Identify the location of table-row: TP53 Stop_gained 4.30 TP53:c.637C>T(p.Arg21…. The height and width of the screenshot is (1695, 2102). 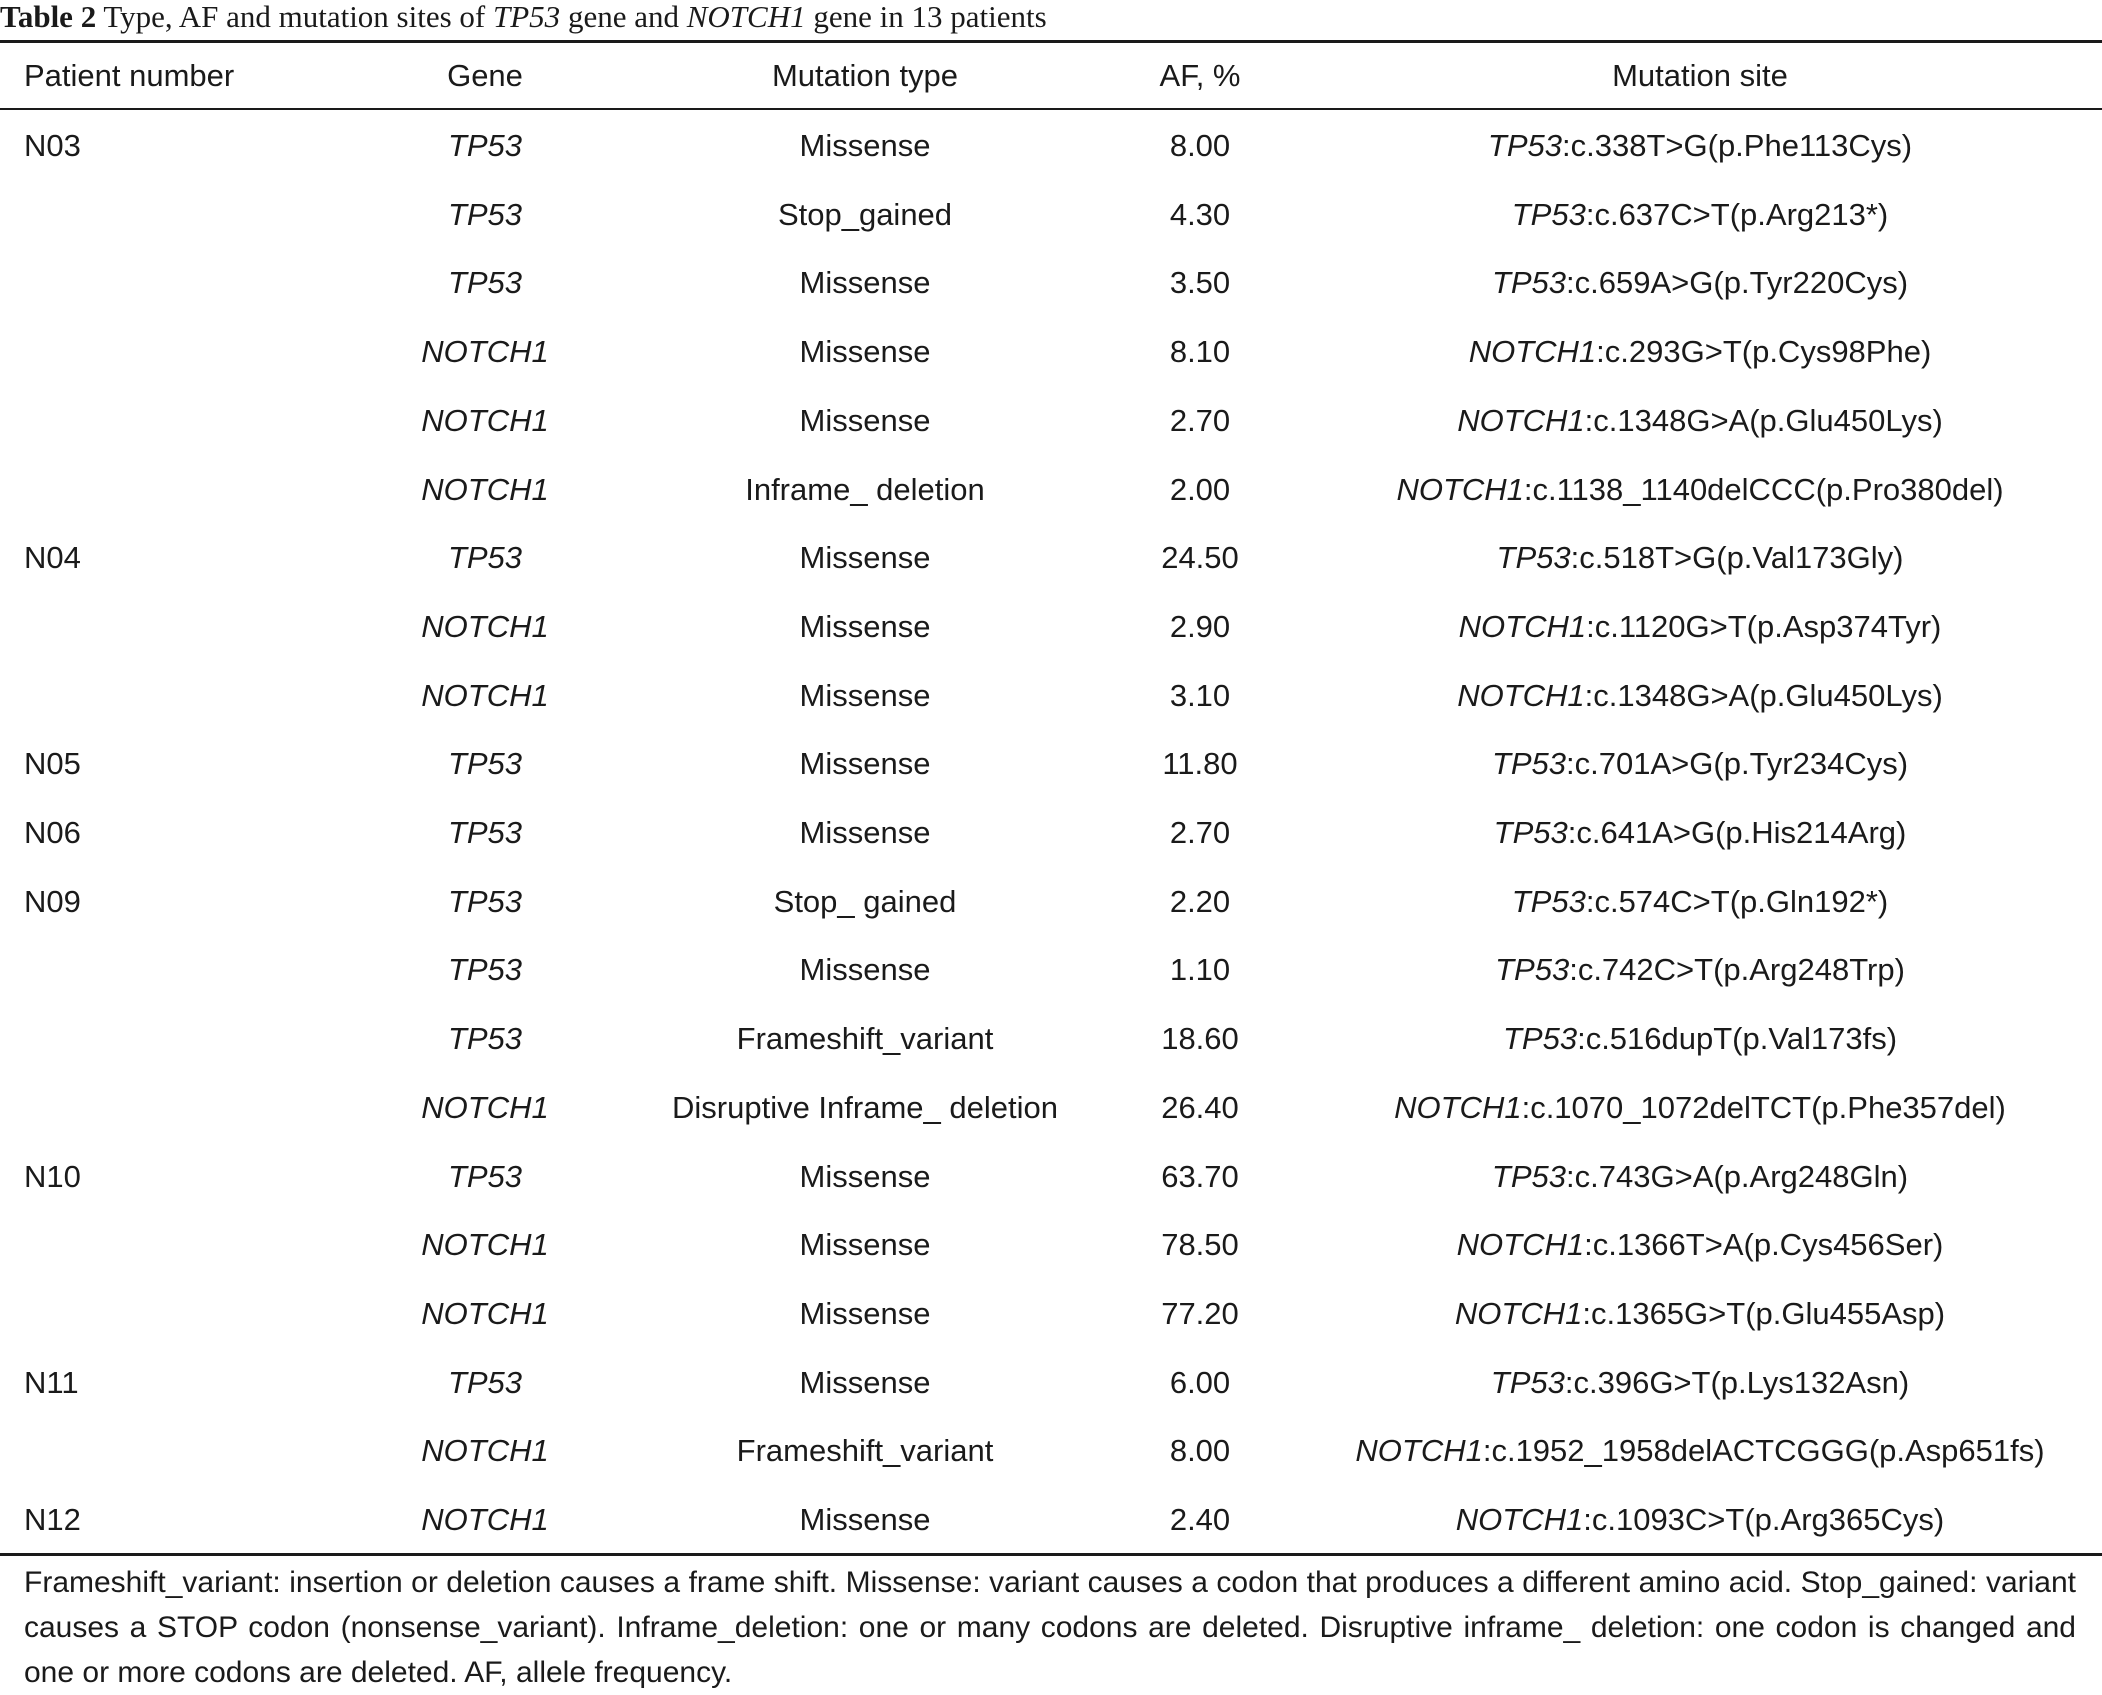
(1051, 215).